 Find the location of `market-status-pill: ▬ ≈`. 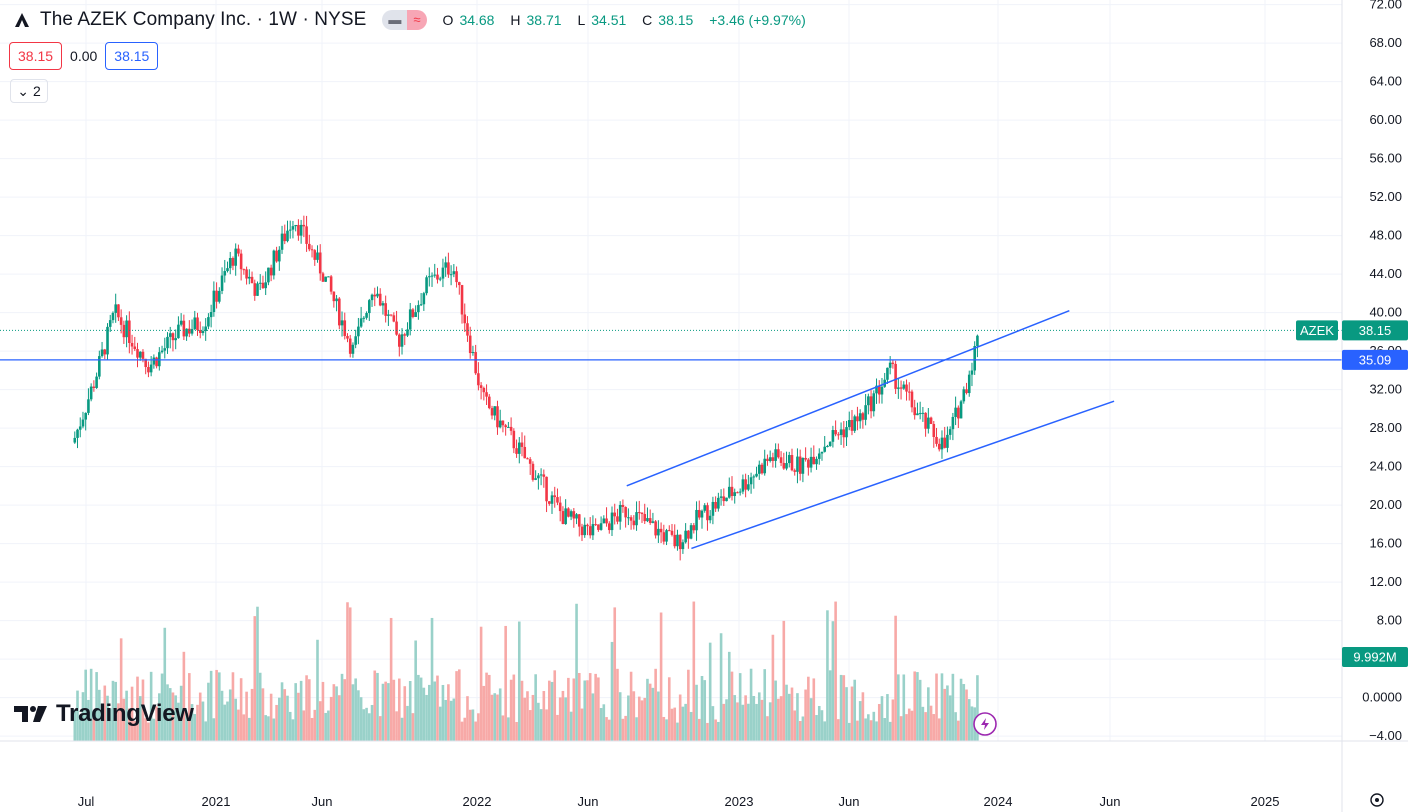

market-status-pill: ▬ ≈ is located at coordinates (404, 20).